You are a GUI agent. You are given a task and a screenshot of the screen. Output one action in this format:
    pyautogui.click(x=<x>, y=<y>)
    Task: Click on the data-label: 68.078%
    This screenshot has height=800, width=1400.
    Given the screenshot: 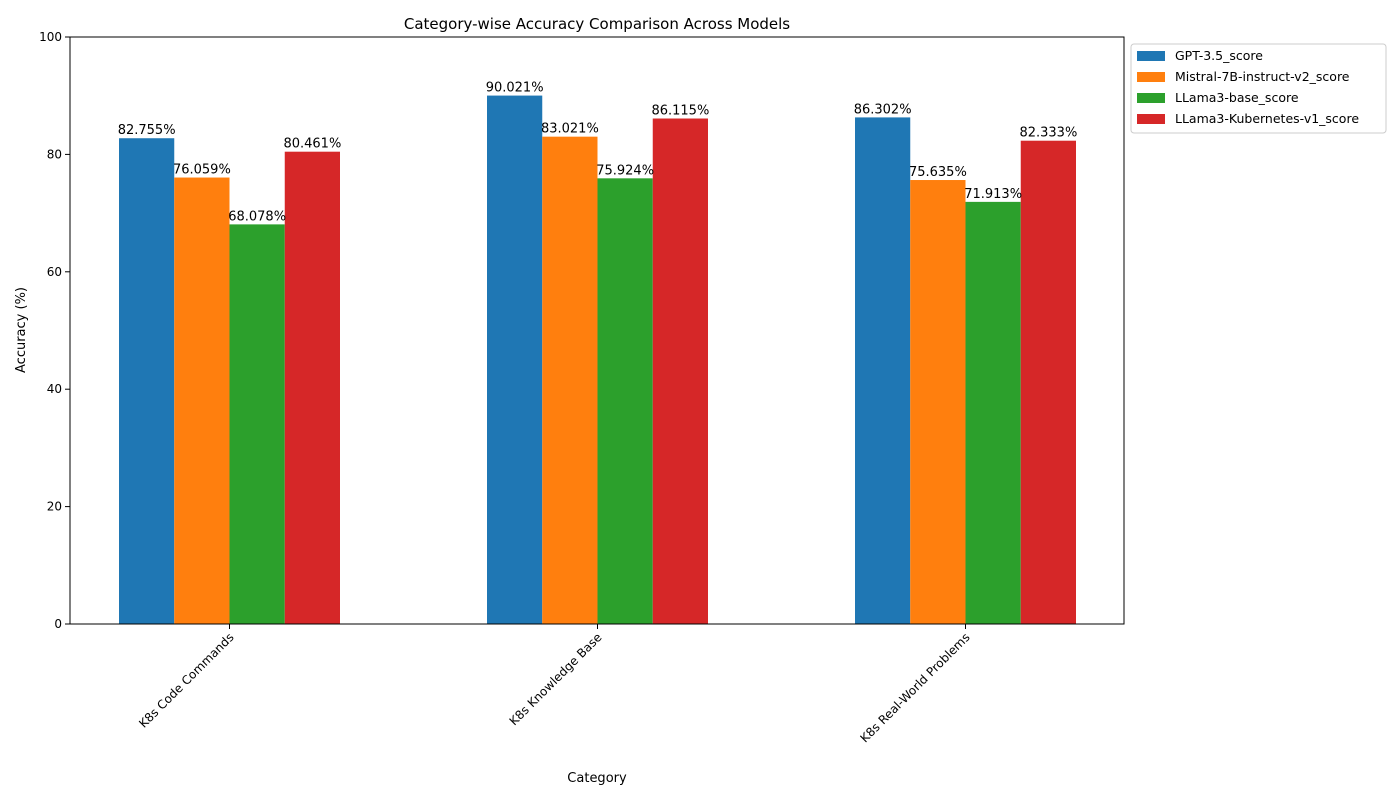 What is the action you would take?
    pyautogui.click(x=257, y=216)
    